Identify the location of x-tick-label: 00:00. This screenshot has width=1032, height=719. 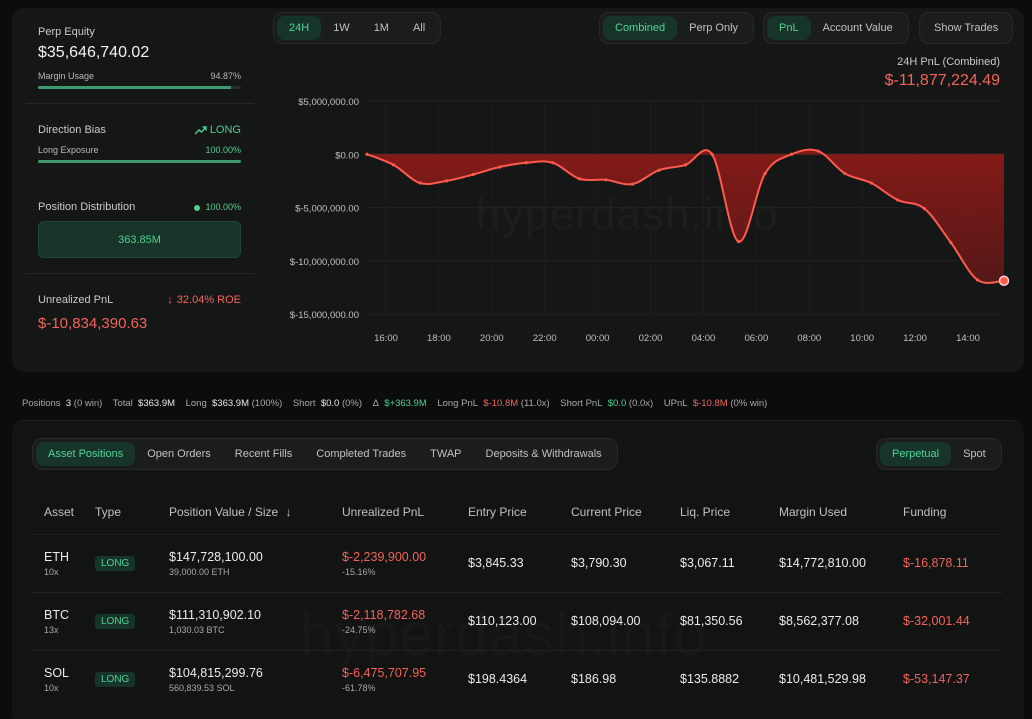
(598, 338).